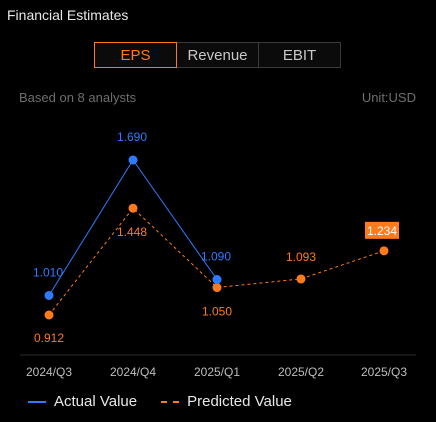 The width and height of the screenshot is (436, 422). What do you see at coordinates (68, 15) in the screenshot?
I see `page-title: Financial Estimates` at bounding box center [68, 15].